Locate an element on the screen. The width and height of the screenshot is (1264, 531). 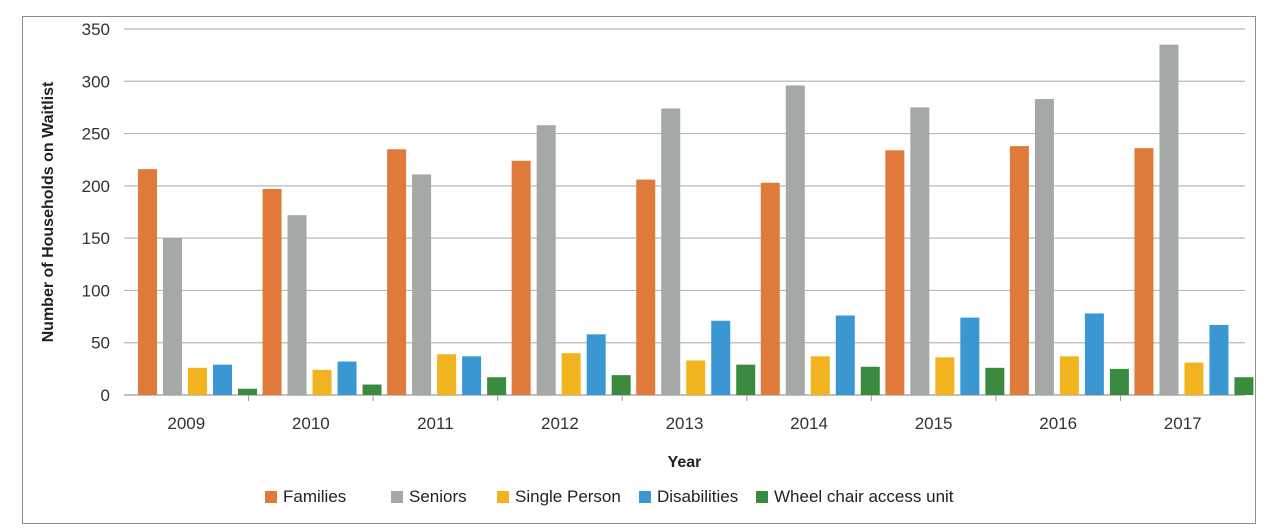
x-axis-title: Year is located at coordinates (685, 462).